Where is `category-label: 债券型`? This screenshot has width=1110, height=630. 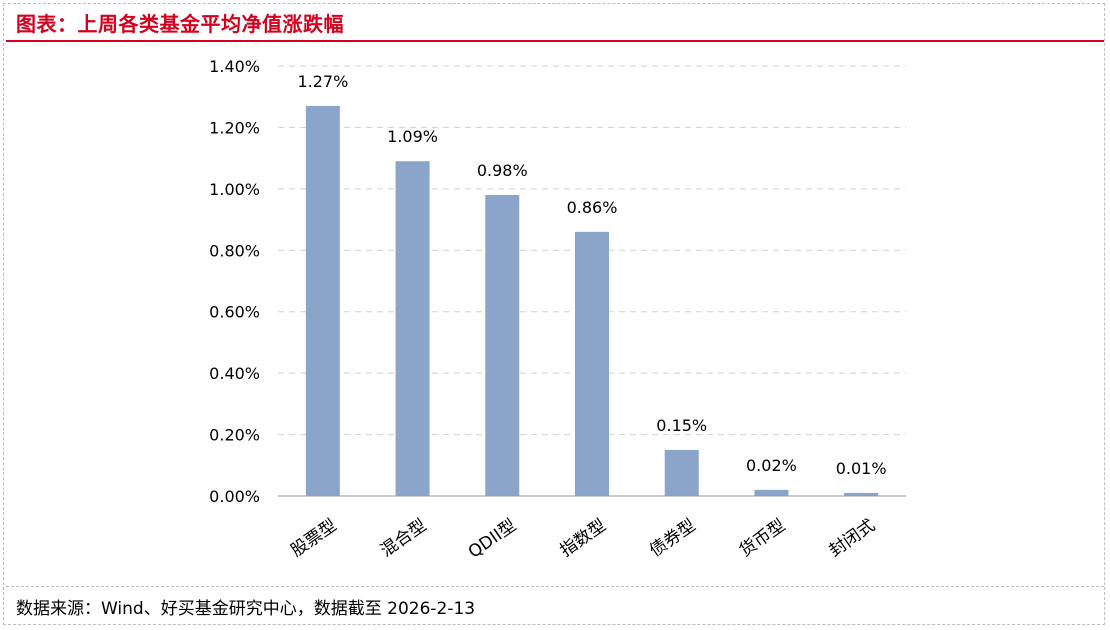 category-label: 债券型 is located at coordinates (672, 539).